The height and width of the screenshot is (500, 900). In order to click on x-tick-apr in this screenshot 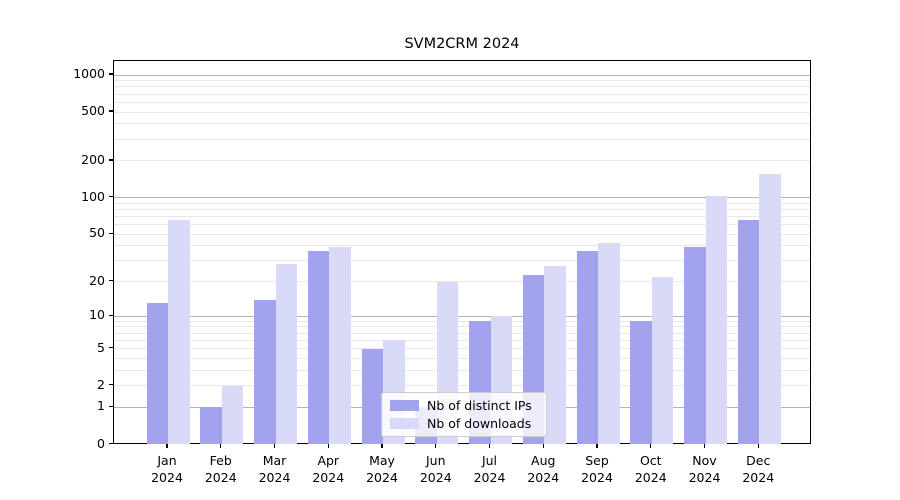, I will do `click(328, 445)`.